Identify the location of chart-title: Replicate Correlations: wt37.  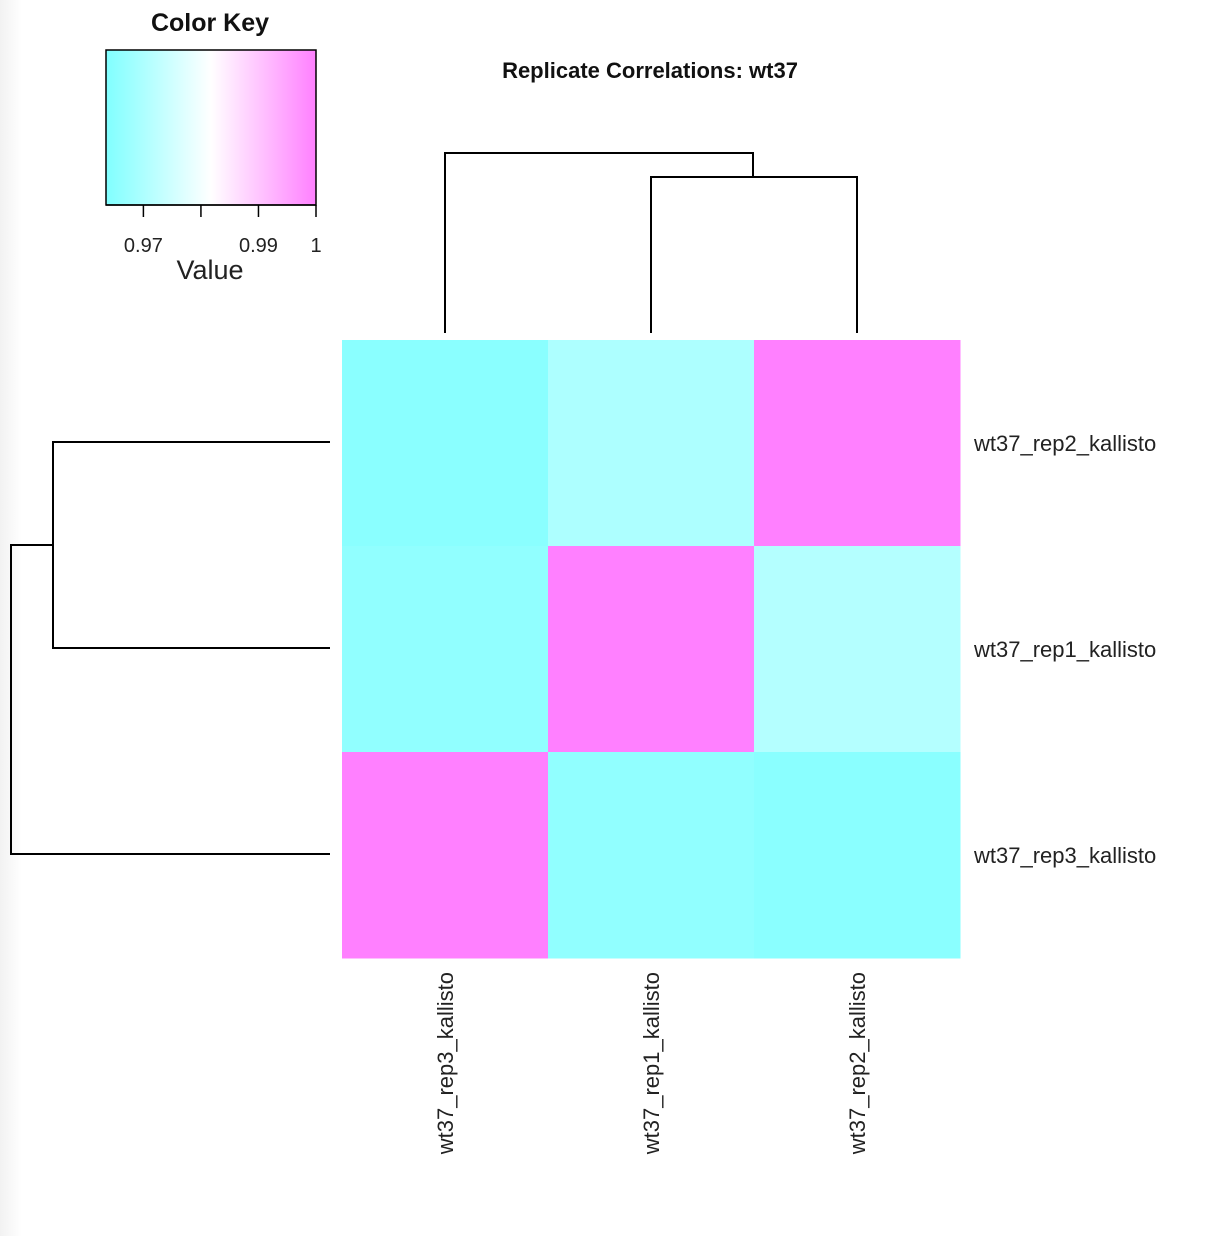
(650, 70).